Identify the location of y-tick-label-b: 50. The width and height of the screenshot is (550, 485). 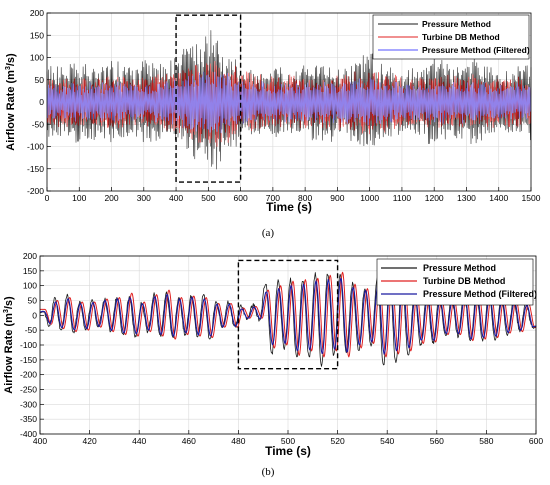
(33, 301).